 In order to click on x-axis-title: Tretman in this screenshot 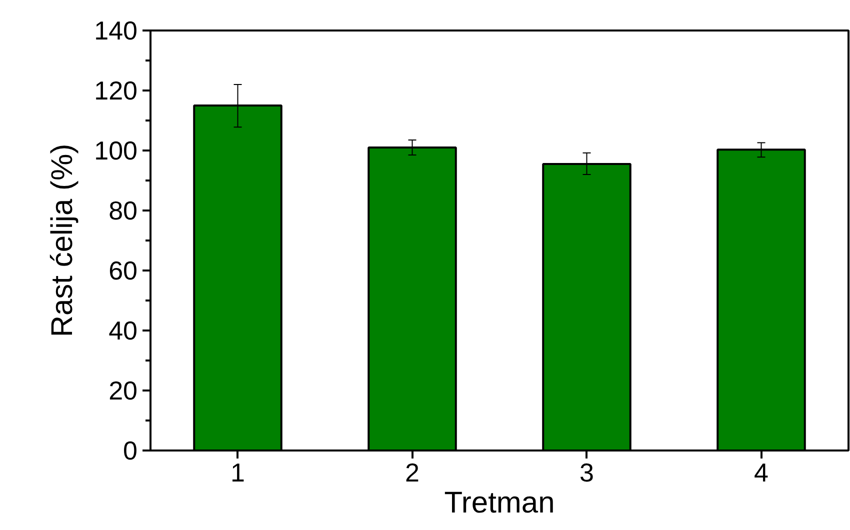, I will do `click(499, 503)`.